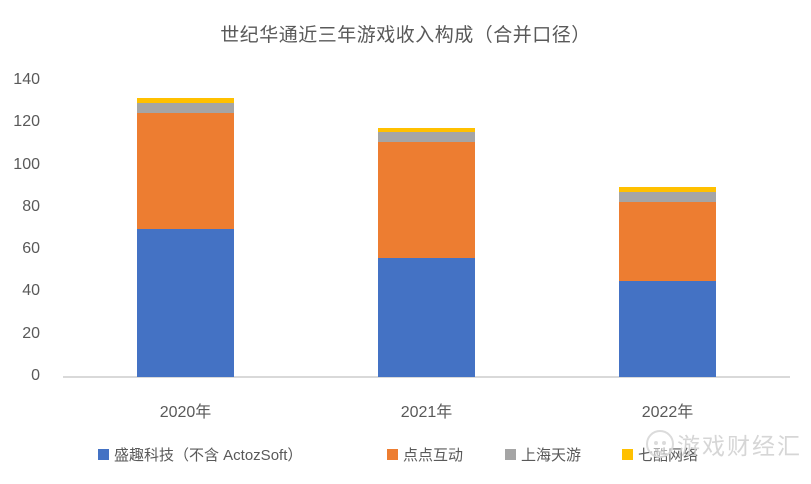 The height and width of the screenshot is (484, 811). What do you see at coordinates (667, 241) in the screenshot?
I see `bar-segment-2022年-点点互动` at bounding box center [667, 241].